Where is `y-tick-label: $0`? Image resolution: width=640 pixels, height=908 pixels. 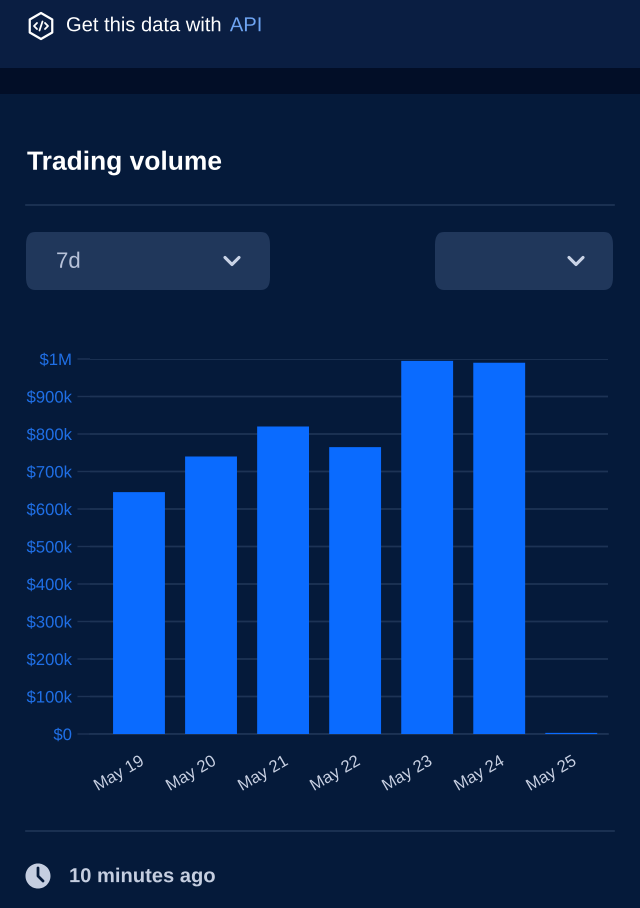
y-tick-label: $0 is located at coordinates (63, 735).